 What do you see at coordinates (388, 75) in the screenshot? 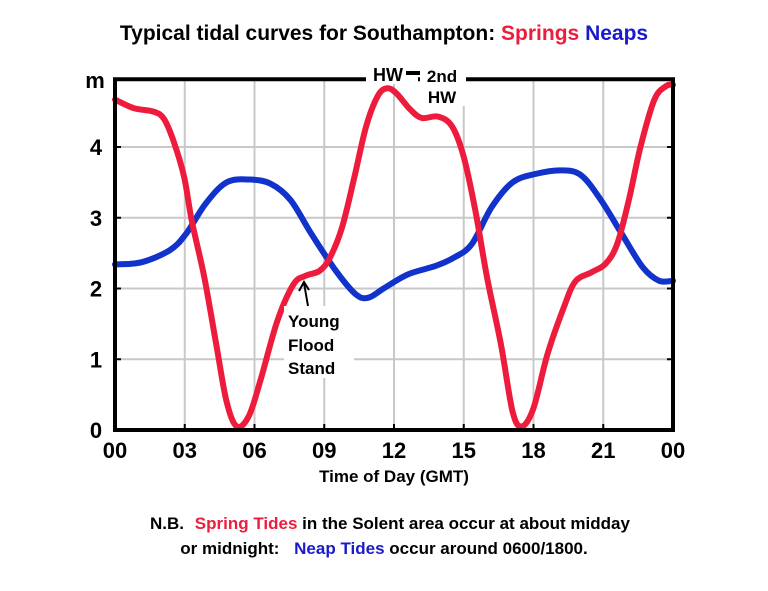
I see `hw-label: HW` at bounding box center [388, 75].